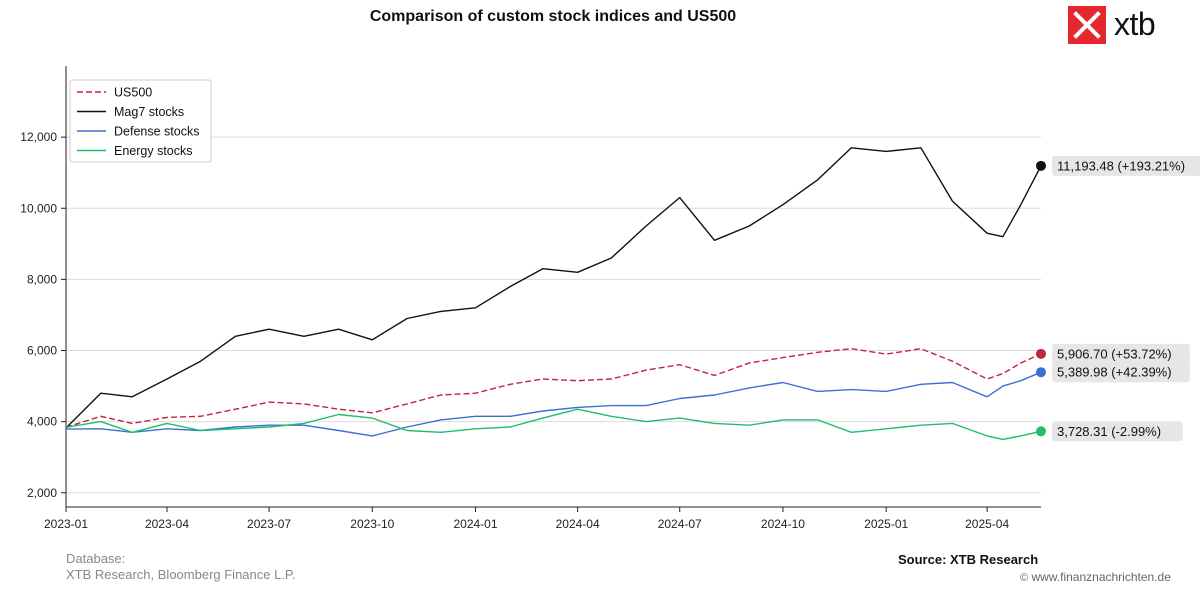 The image size is (1200, 592). I want to click on copyright-icon: ©, so click(1024, 578).